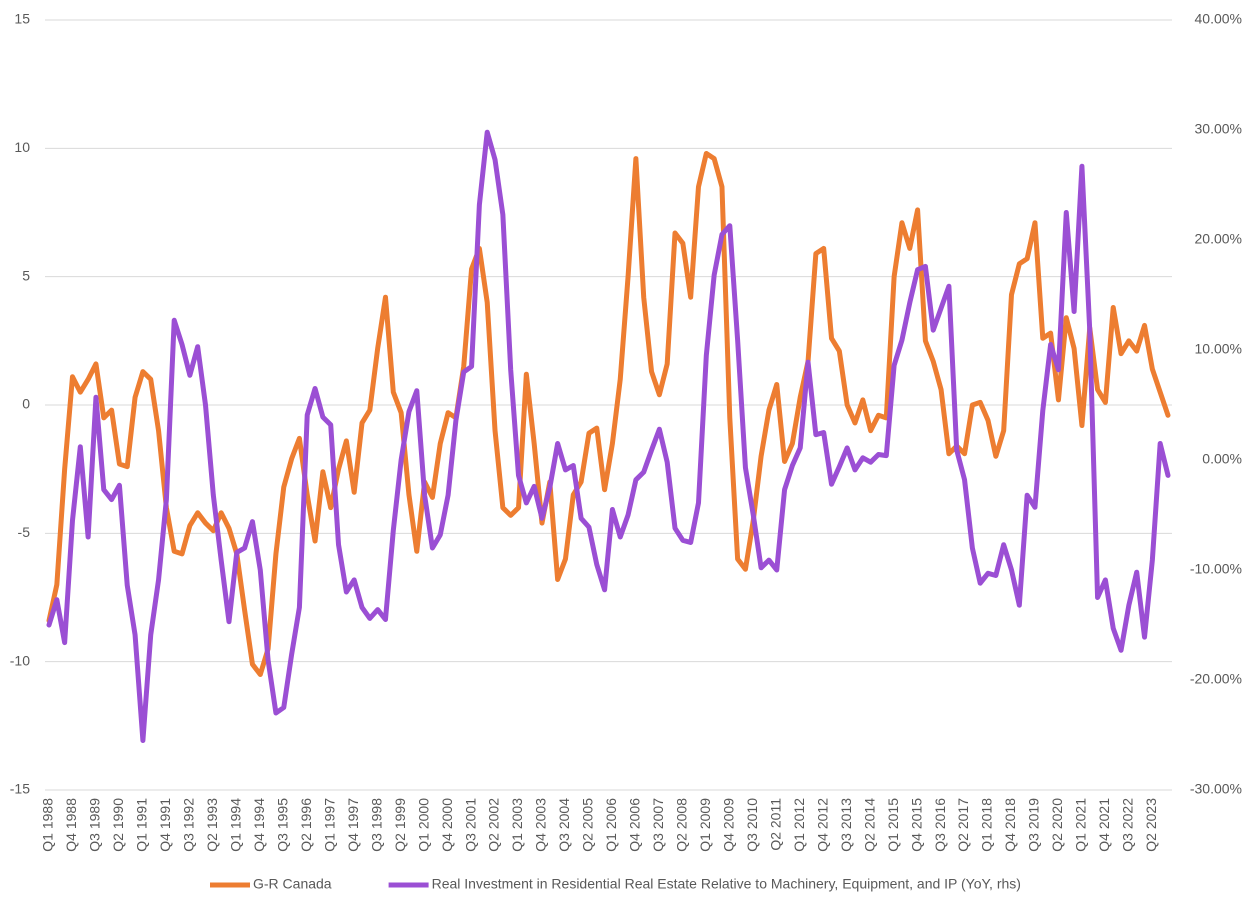 The height and width of the screenshot is (902, 1248). Describe the element at coordinates (26, 275) in the screenshot. I see `y-tick-label: 5` at that location.